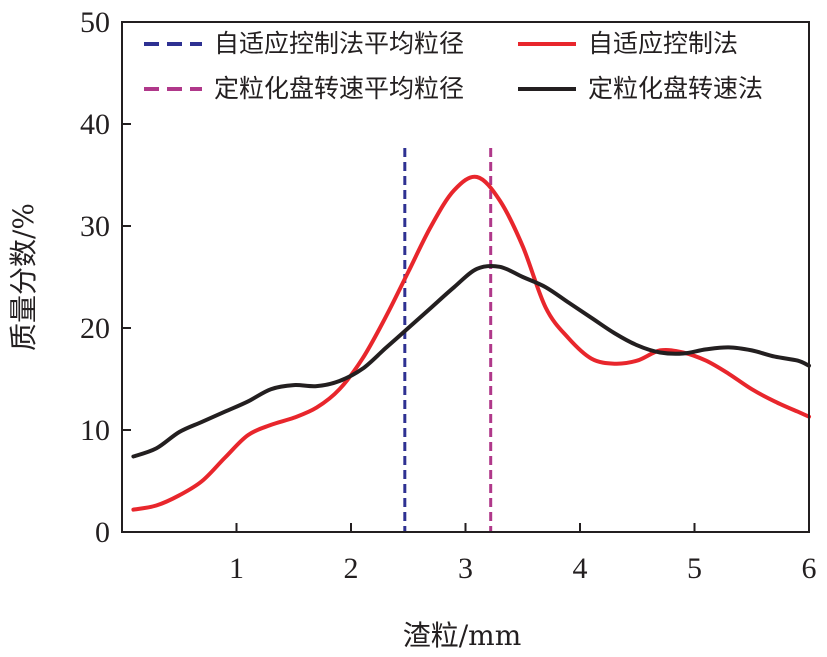 The height and width of the screenshot is (657, 827). I want to click on x-tick-label: 3, so click(465, 568).